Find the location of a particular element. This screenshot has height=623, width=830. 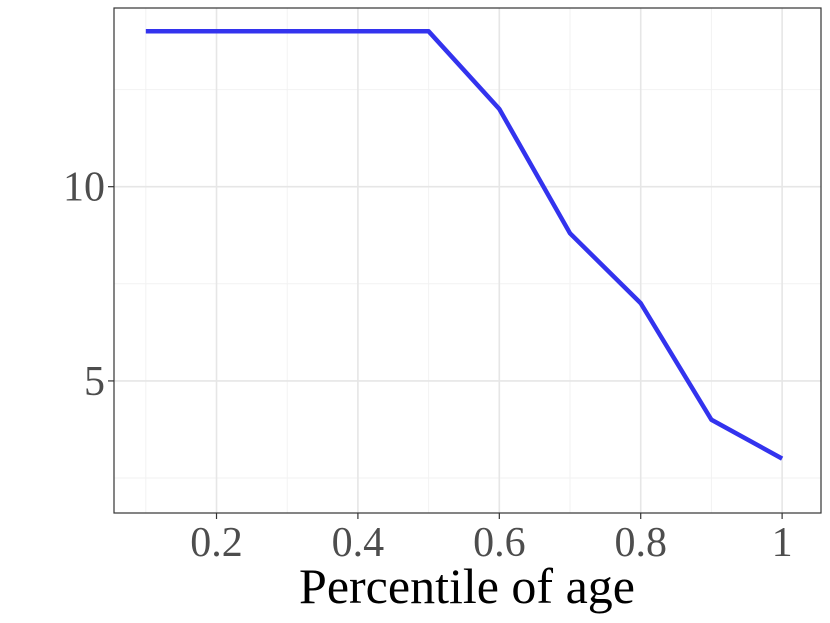

y-axis-ticks: 5 10 is located at coordinates (88, 285).